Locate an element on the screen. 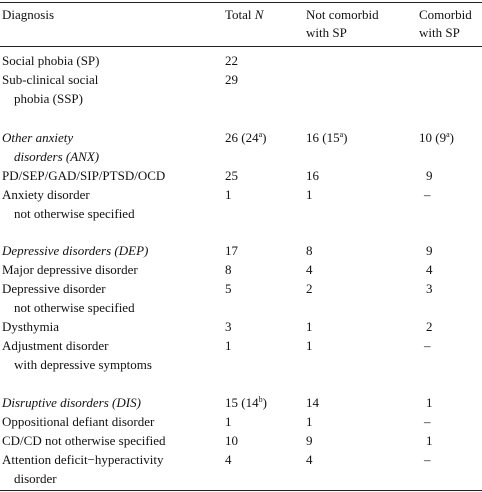 The width and height of the screenshot is (482, 492). top-rule is located at coordinates (241, 2).